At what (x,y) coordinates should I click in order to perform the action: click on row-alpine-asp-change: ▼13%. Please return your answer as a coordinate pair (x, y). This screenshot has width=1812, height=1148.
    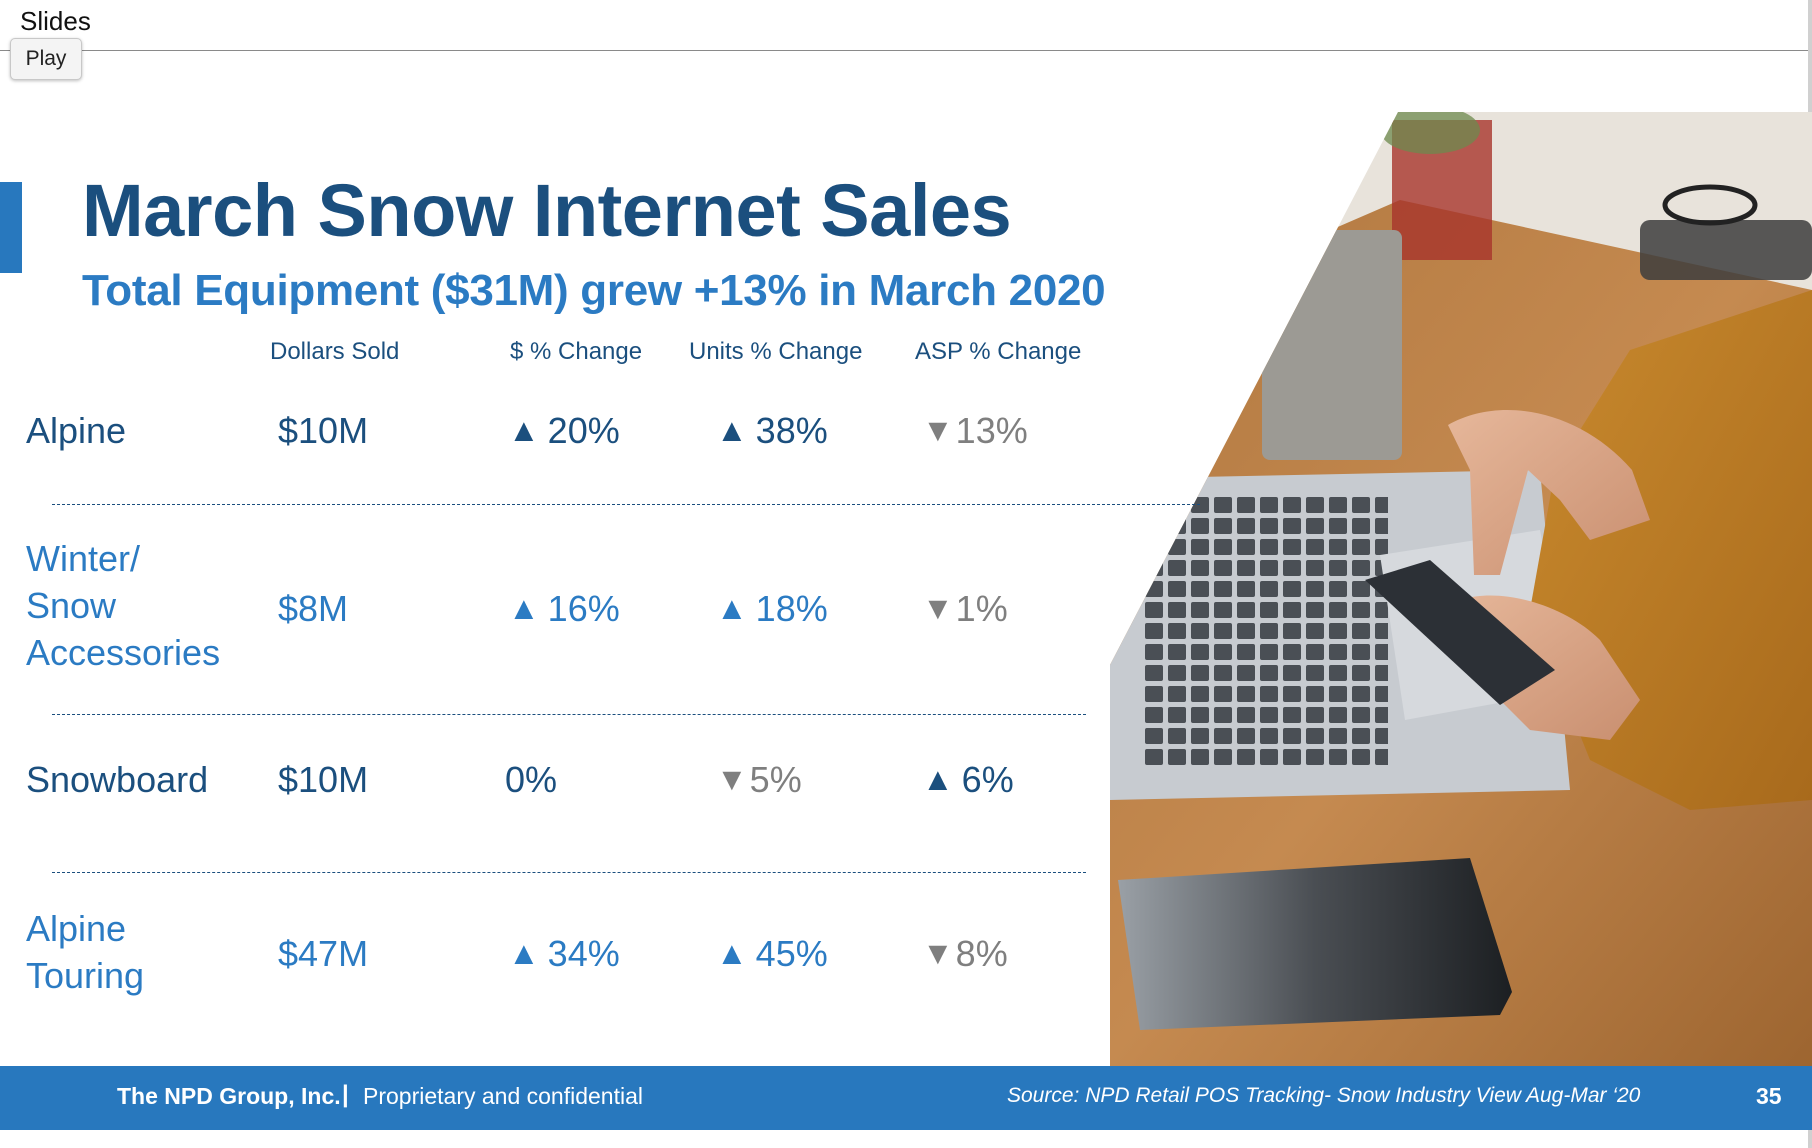
    Looking at the image, I should click on (975, 430).